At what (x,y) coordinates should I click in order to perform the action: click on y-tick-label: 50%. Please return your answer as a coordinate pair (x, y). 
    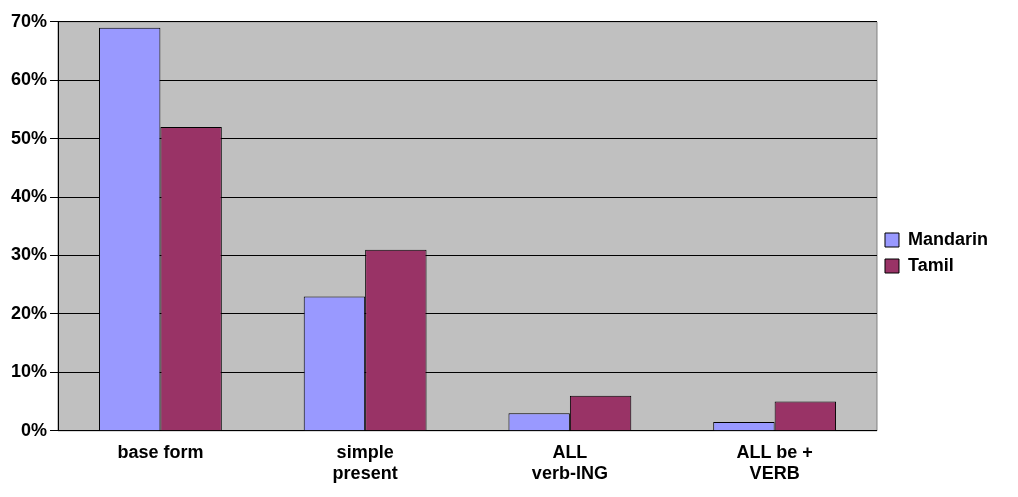
    Looking at the image, I should click on (29, 137).